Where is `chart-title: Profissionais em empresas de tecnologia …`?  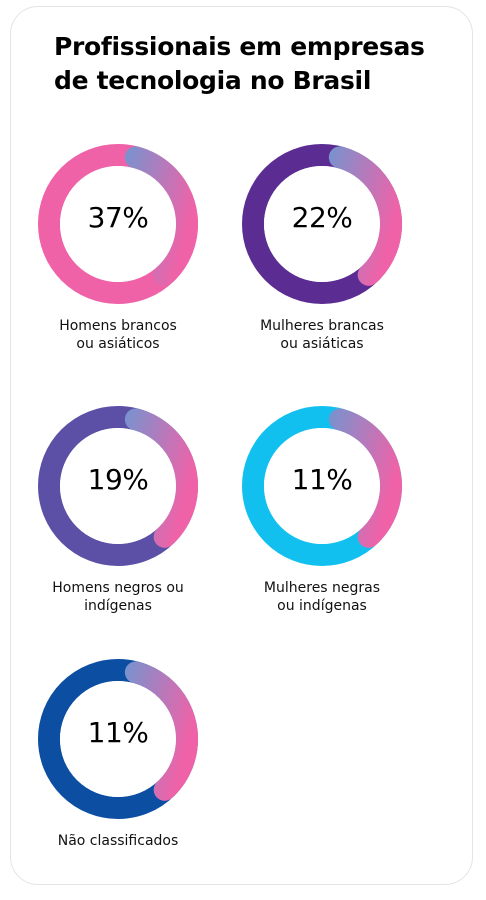
chart-title: Profissionais em empresas de tecnologia … is located at coordinates (254, 64).